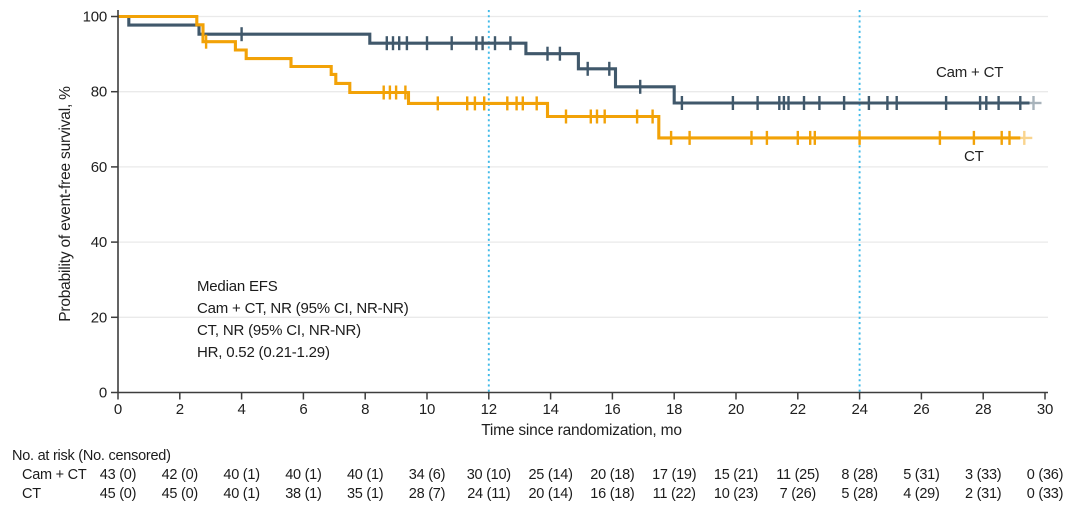 The image size is (1080, 519). I want to click on x-tick-label: 24, so click(859, 409).